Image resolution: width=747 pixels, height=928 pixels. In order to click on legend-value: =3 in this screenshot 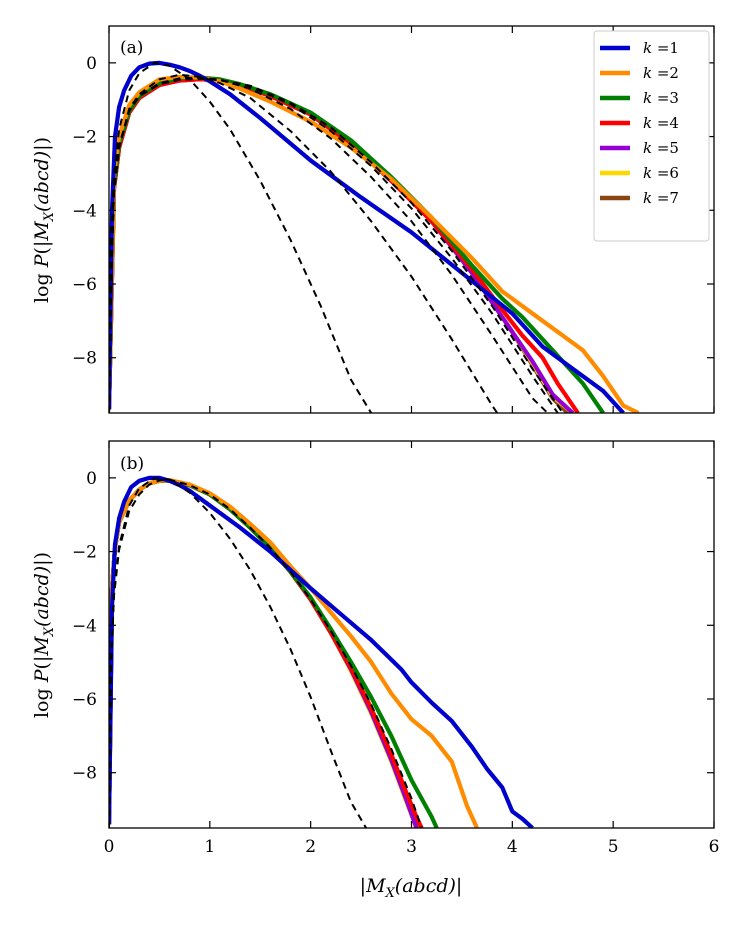, I will do `click(665, 98)`.